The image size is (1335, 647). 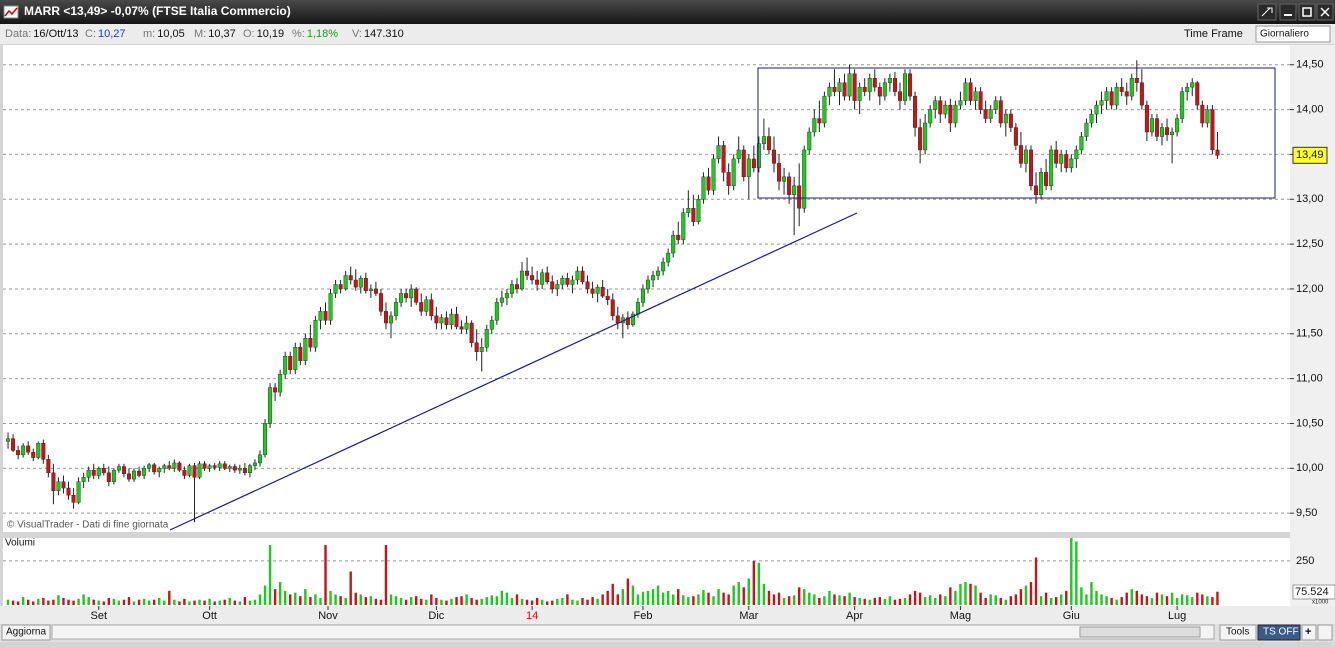 What do you see at coordinates (633, 632) in the screenshot?
I see `scrollbar` at bounding box center [633, 632].